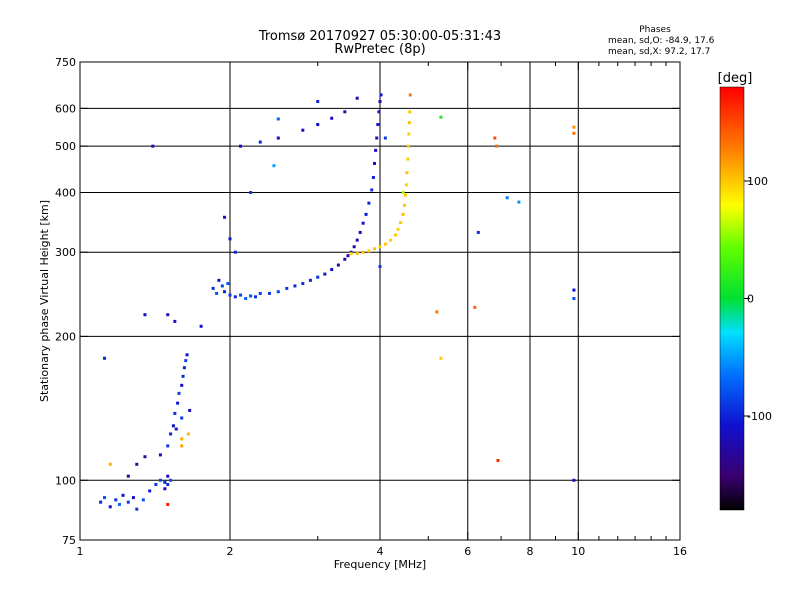  Describe the element at coordinates (732, 298) in the screenshot. I see `colorbar-gradient` at that location.